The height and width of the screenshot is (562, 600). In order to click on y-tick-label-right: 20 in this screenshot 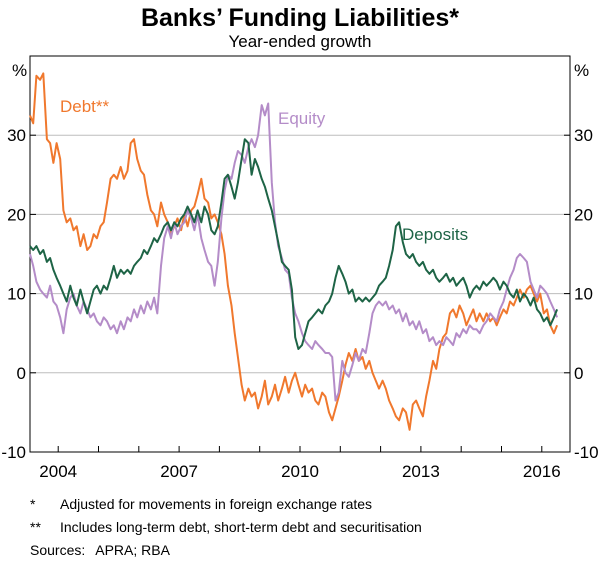, I will do `click(583, 214)`.